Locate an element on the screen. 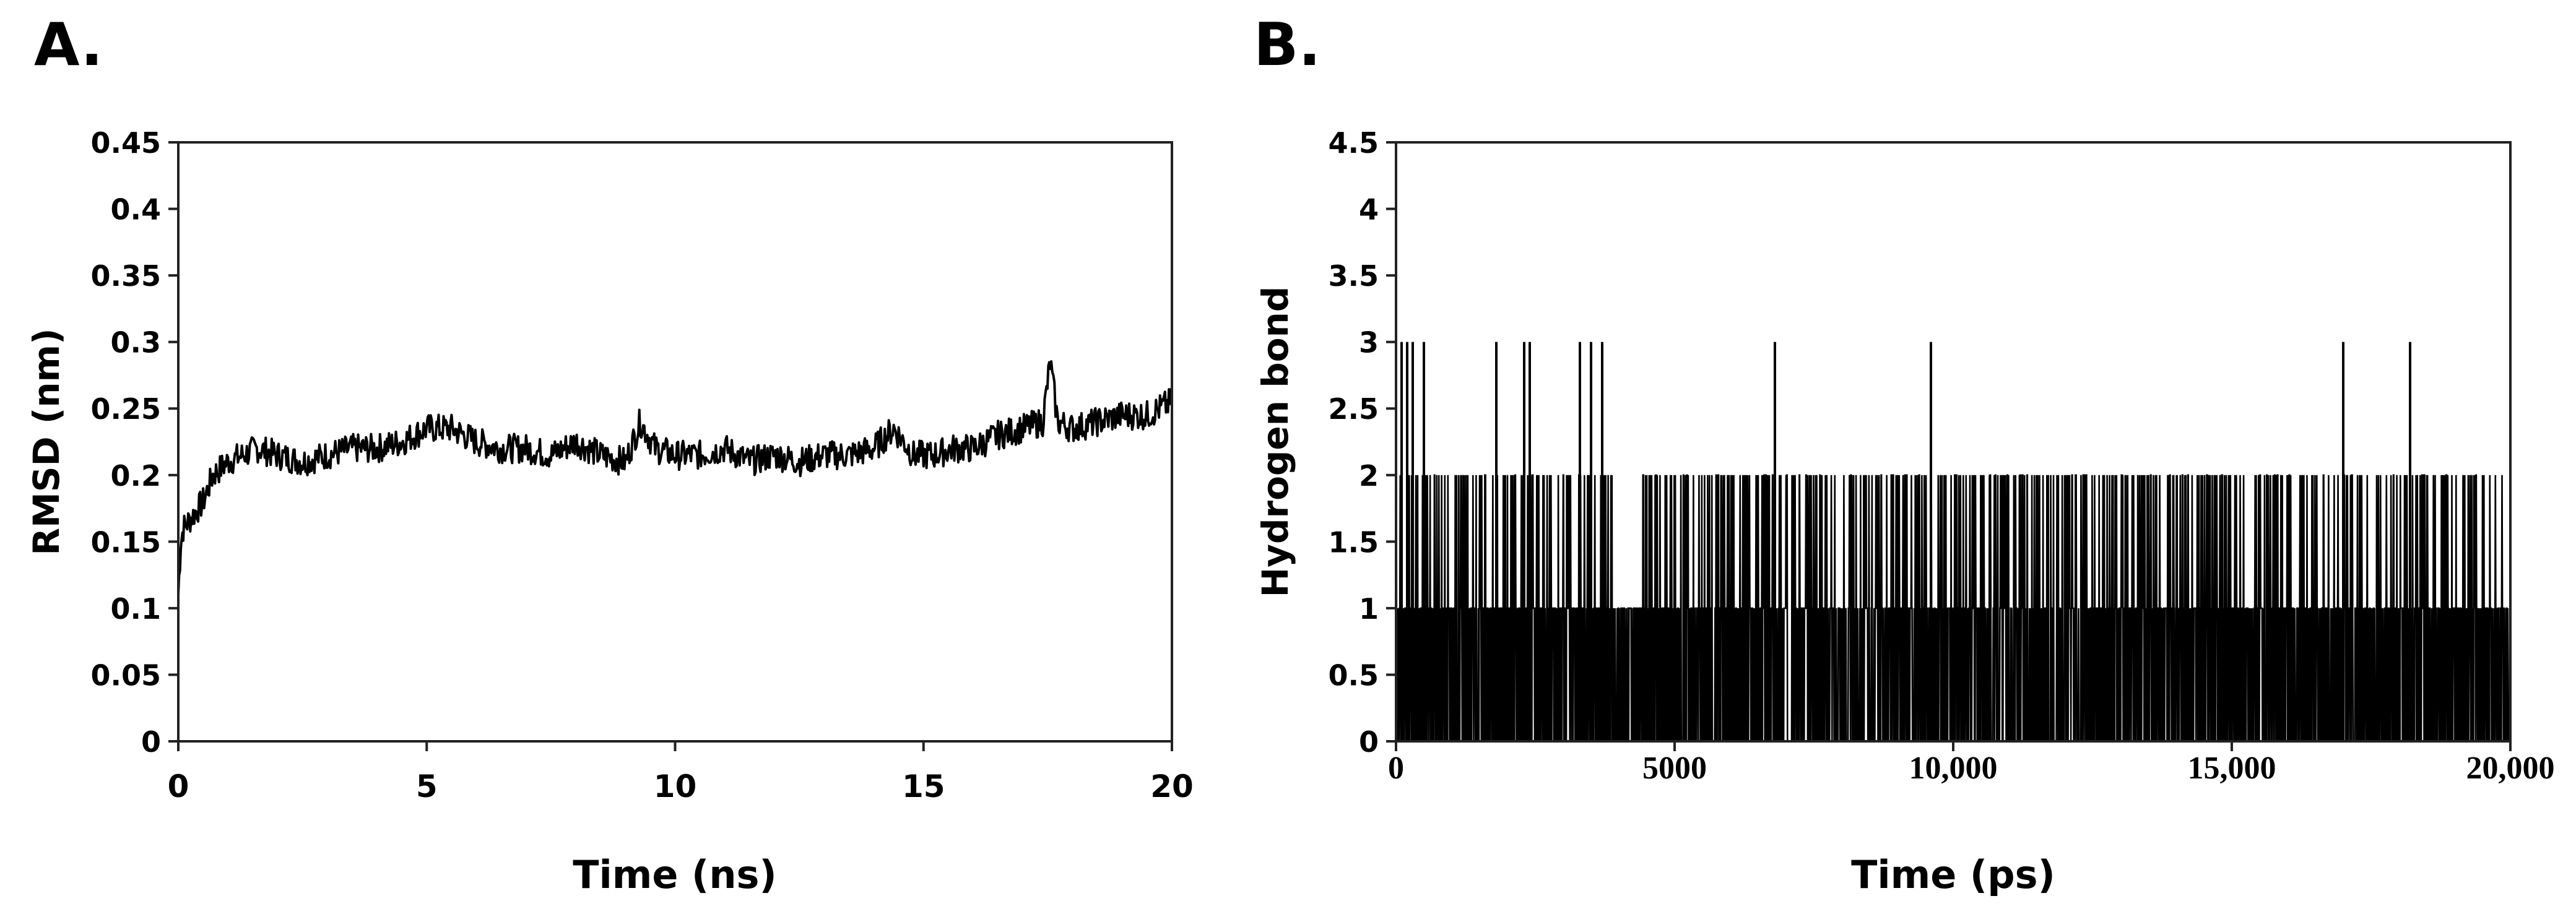 The image size is (2576, 909). panel-a-xticks: 0 5 10 15 20 is located at coordinates (681, 772).